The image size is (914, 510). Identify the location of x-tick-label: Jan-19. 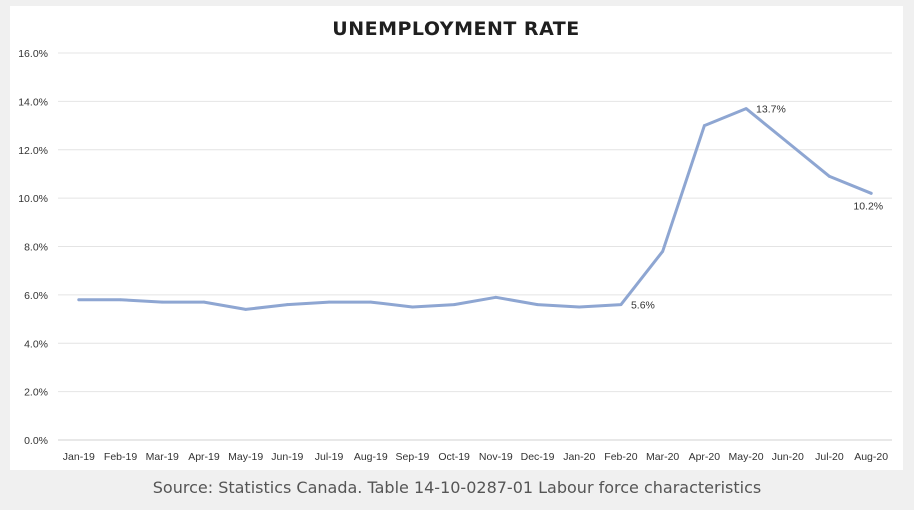
(79, 457).